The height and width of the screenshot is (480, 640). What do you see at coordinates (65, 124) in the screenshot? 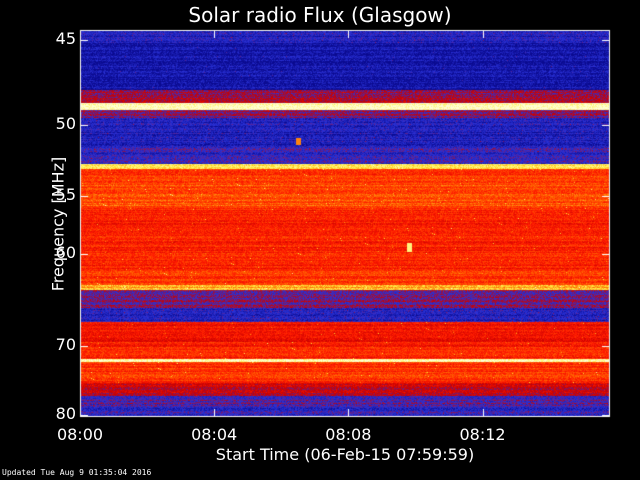
I see `y-tick-label: 50` at bounding box center [65, 124].